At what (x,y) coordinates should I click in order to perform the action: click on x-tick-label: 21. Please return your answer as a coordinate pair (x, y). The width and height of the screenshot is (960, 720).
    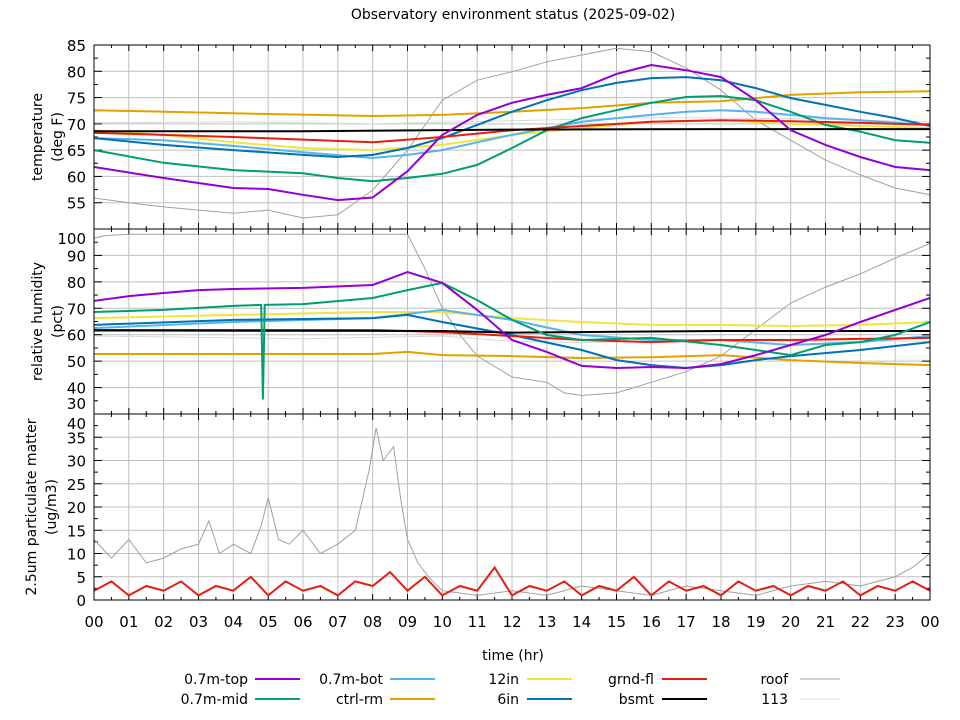
    Looking at the image, I should click on (825, 622).